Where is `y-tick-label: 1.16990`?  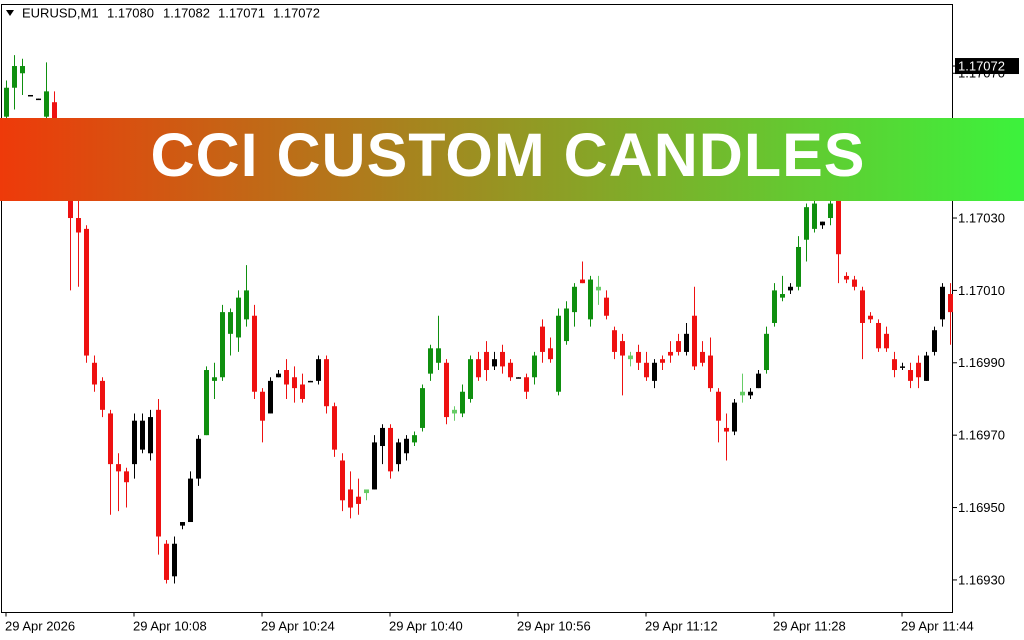 y-tick-label: 1.16990 is located at coordinates (981, 362).